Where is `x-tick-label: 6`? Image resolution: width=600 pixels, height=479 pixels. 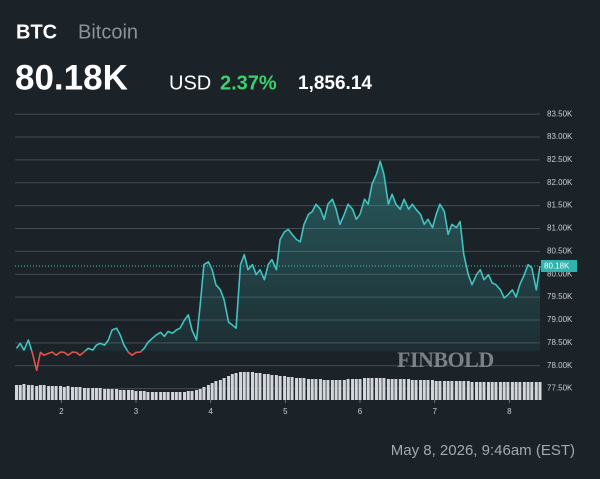 x-tick-label: 6 is located at coordinates (360, 411).